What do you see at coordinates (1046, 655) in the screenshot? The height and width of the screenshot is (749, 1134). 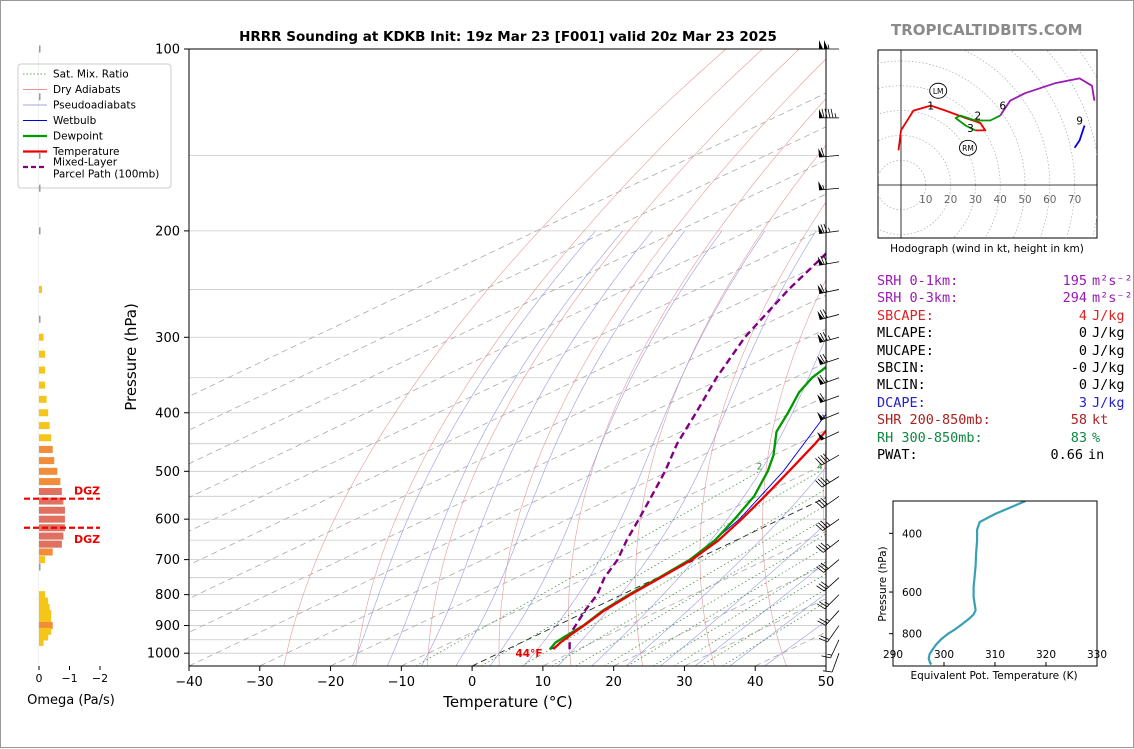 I see `theta-e-x-tick-label: 320` at bounding box center [1046, 655].